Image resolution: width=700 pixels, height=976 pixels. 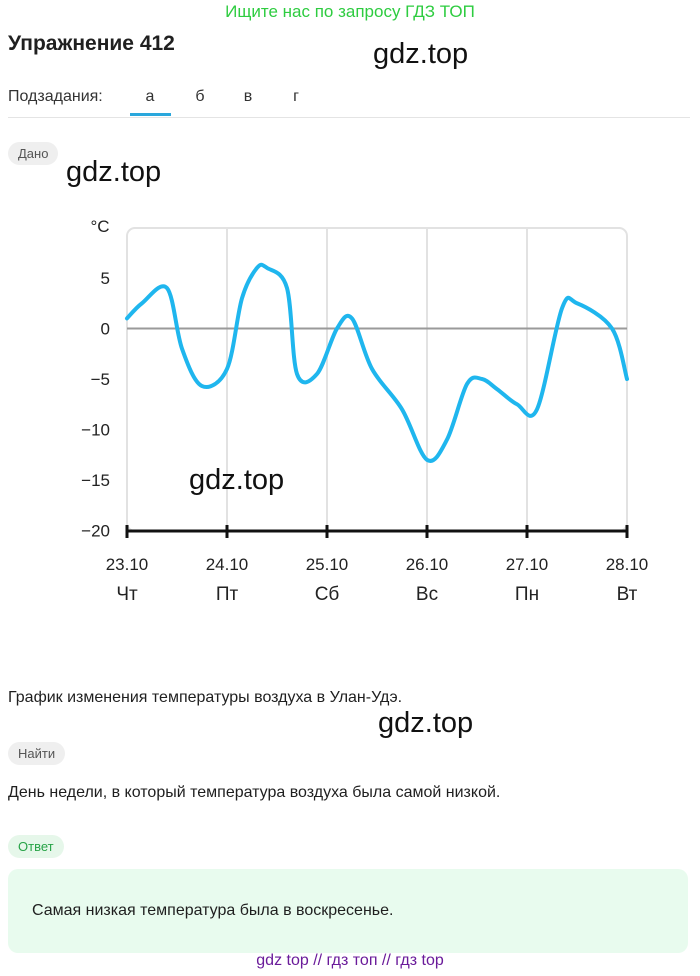 What do you see at coordinates (33, 153) in the screenshot?
I see `given-badge: Дано` at bounding box center [33, 153].